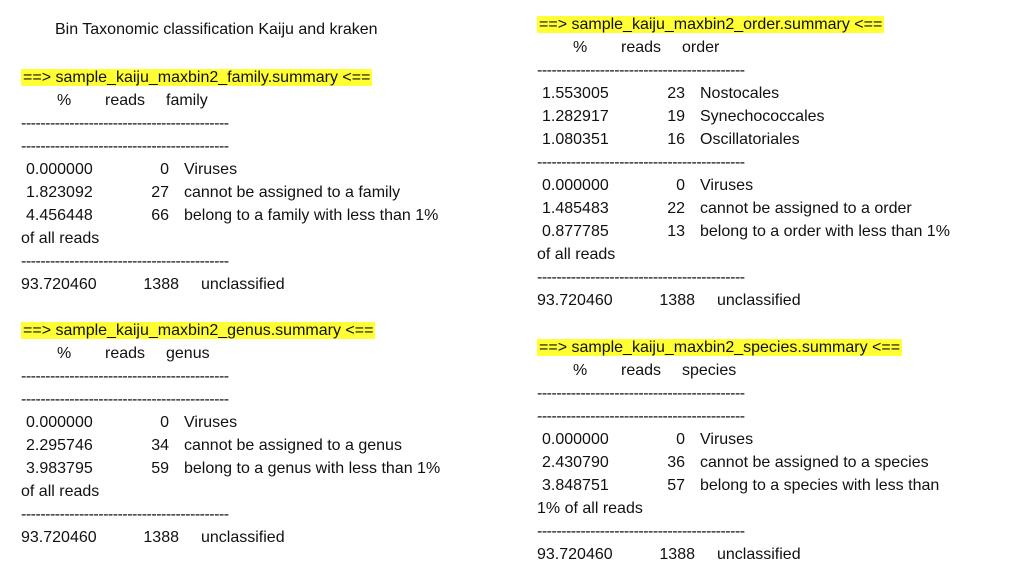  What do you see at coordinates (671, 139) in the screenshot?
I see `table-row: 1.080351 16 Oscillatoriales` at bounding box center [671, 139].